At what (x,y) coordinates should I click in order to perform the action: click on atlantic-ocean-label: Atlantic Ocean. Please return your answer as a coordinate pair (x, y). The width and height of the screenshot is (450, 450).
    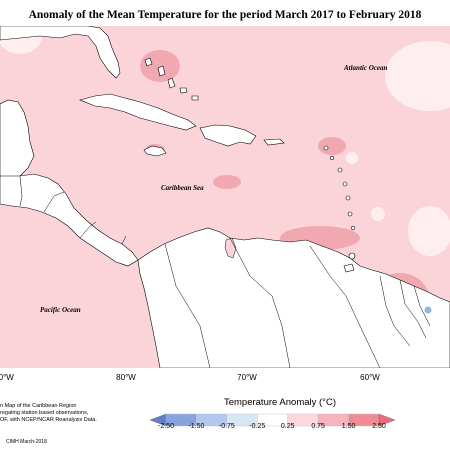
    Looking at the image, I should click on (365, 68).